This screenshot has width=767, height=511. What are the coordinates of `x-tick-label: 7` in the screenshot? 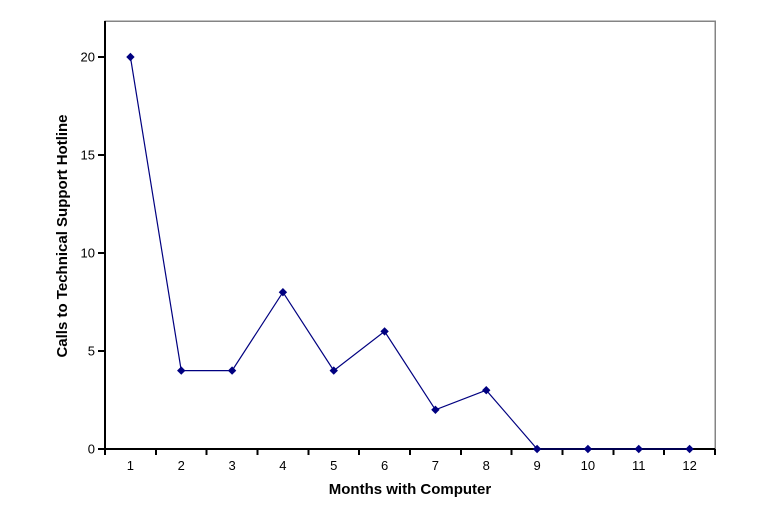 It's located at (435, 465).